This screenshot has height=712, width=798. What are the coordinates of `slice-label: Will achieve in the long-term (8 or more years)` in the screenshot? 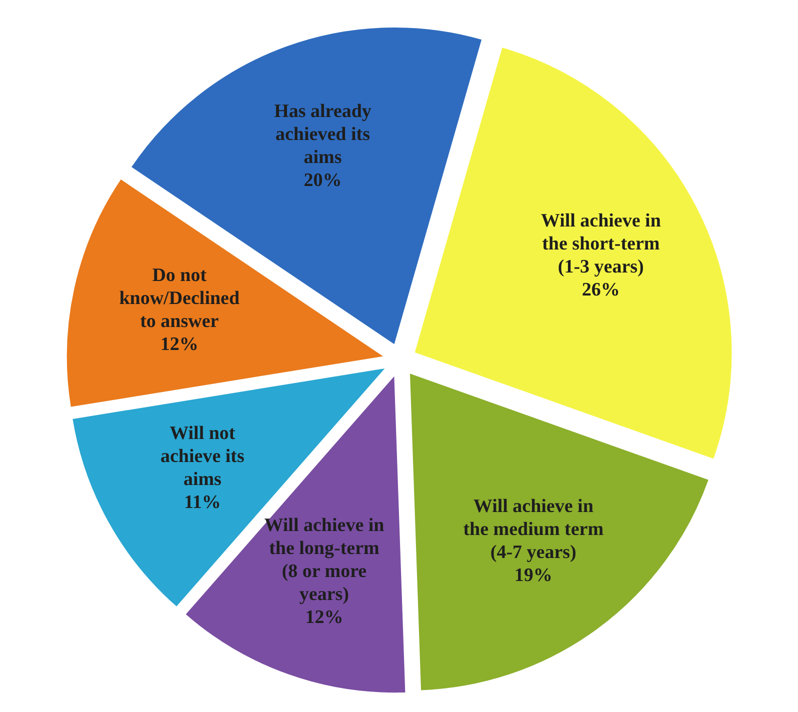 It's located at (324, 560).